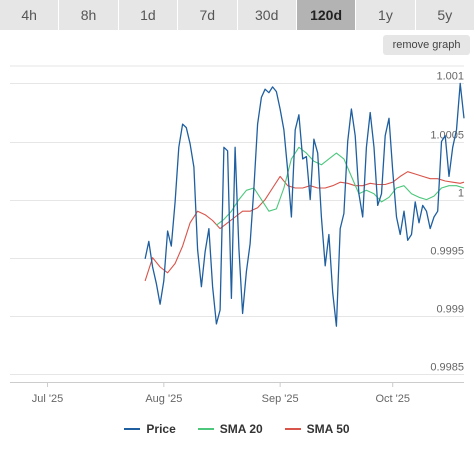 The height and width of the screenshot is (455, 474). I want to click on y-tick-label: 0.9985, so click(447, 368).